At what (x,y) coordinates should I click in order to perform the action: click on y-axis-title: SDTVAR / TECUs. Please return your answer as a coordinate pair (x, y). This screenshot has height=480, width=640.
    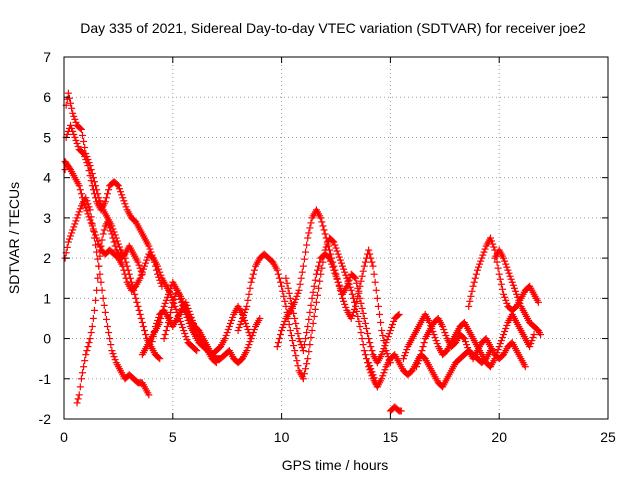
    Looking at the image, I should click on (14, 238).